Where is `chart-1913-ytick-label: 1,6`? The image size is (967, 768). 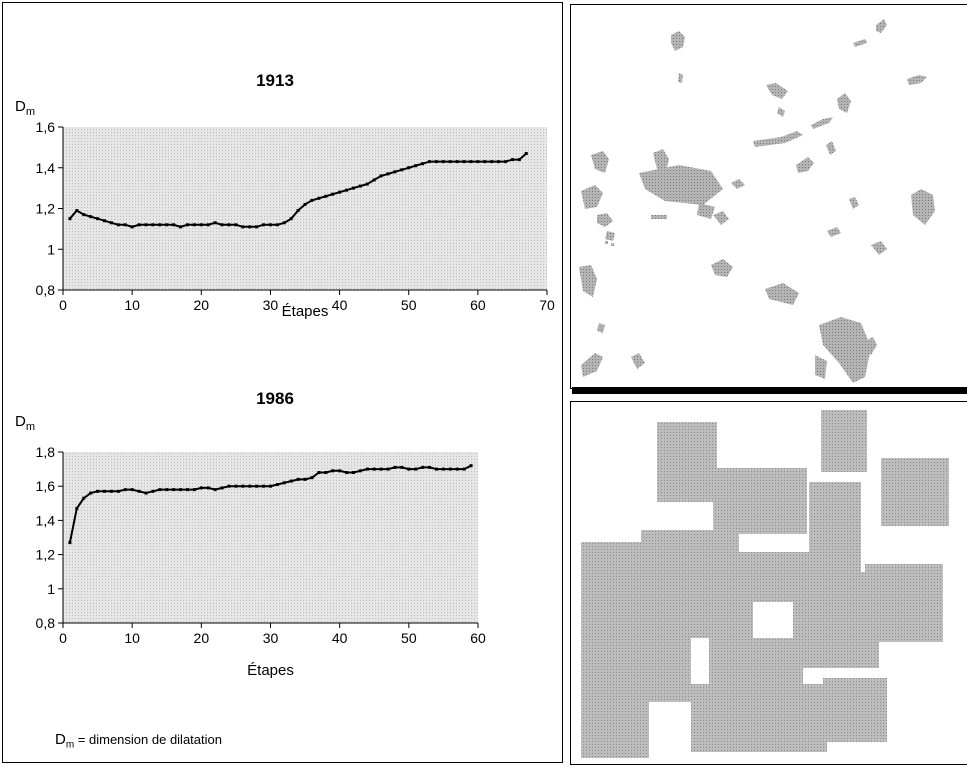 chart-1913-ytick-label: 1,6 is located at coordinates (46, 127).